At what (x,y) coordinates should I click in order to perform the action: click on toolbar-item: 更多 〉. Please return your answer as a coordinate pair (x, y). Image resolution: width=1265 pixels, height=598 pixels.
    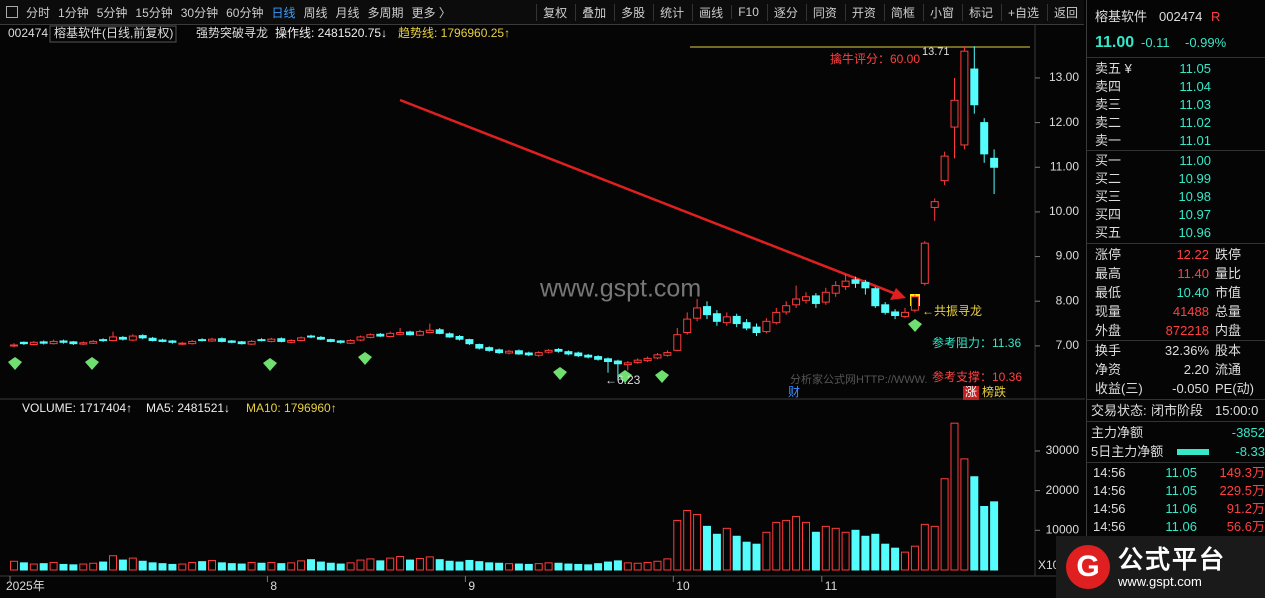
    Looking at the image, I should click on (431, 12).